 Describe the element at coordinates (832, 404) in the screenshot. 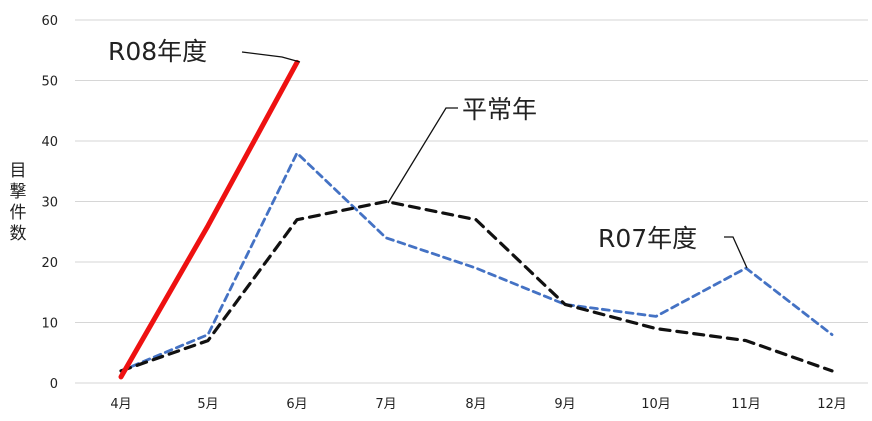

I see `x-tick-label: 12月` at that location.